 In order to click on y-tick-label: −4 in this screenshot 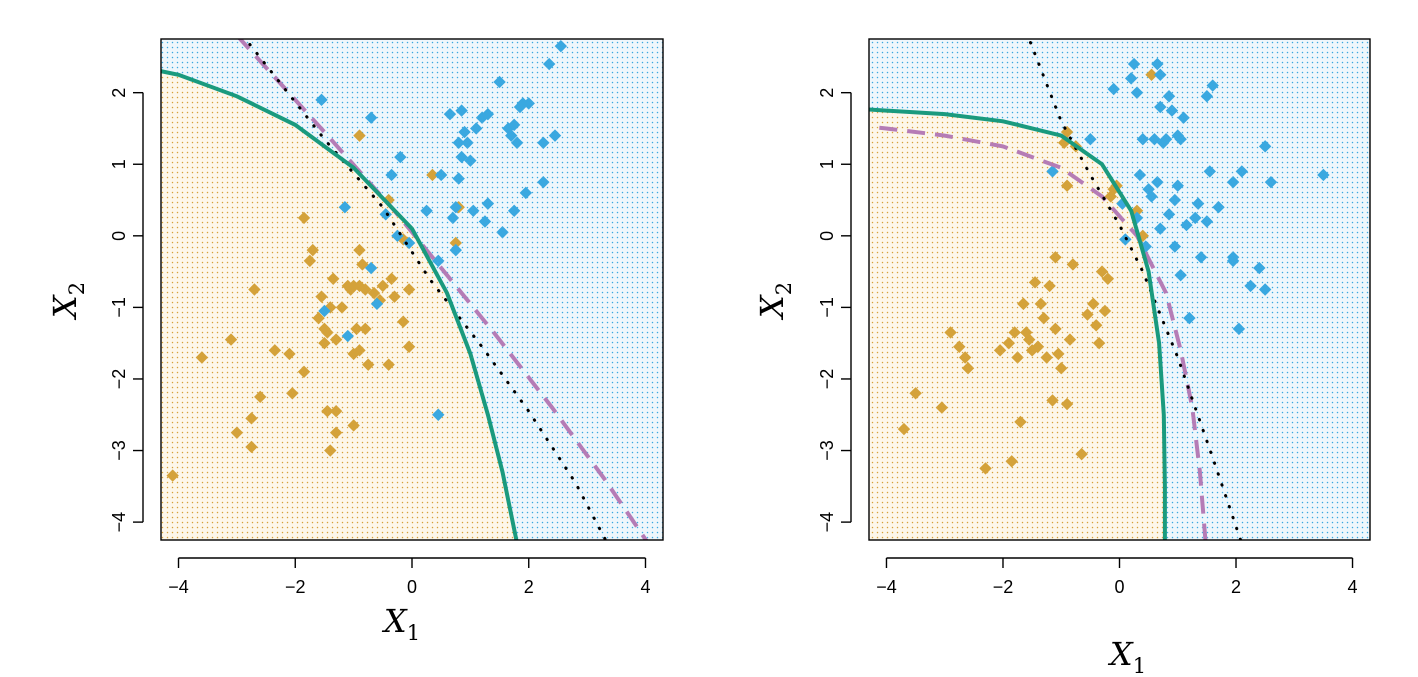, I will do `click(119, 522)`.